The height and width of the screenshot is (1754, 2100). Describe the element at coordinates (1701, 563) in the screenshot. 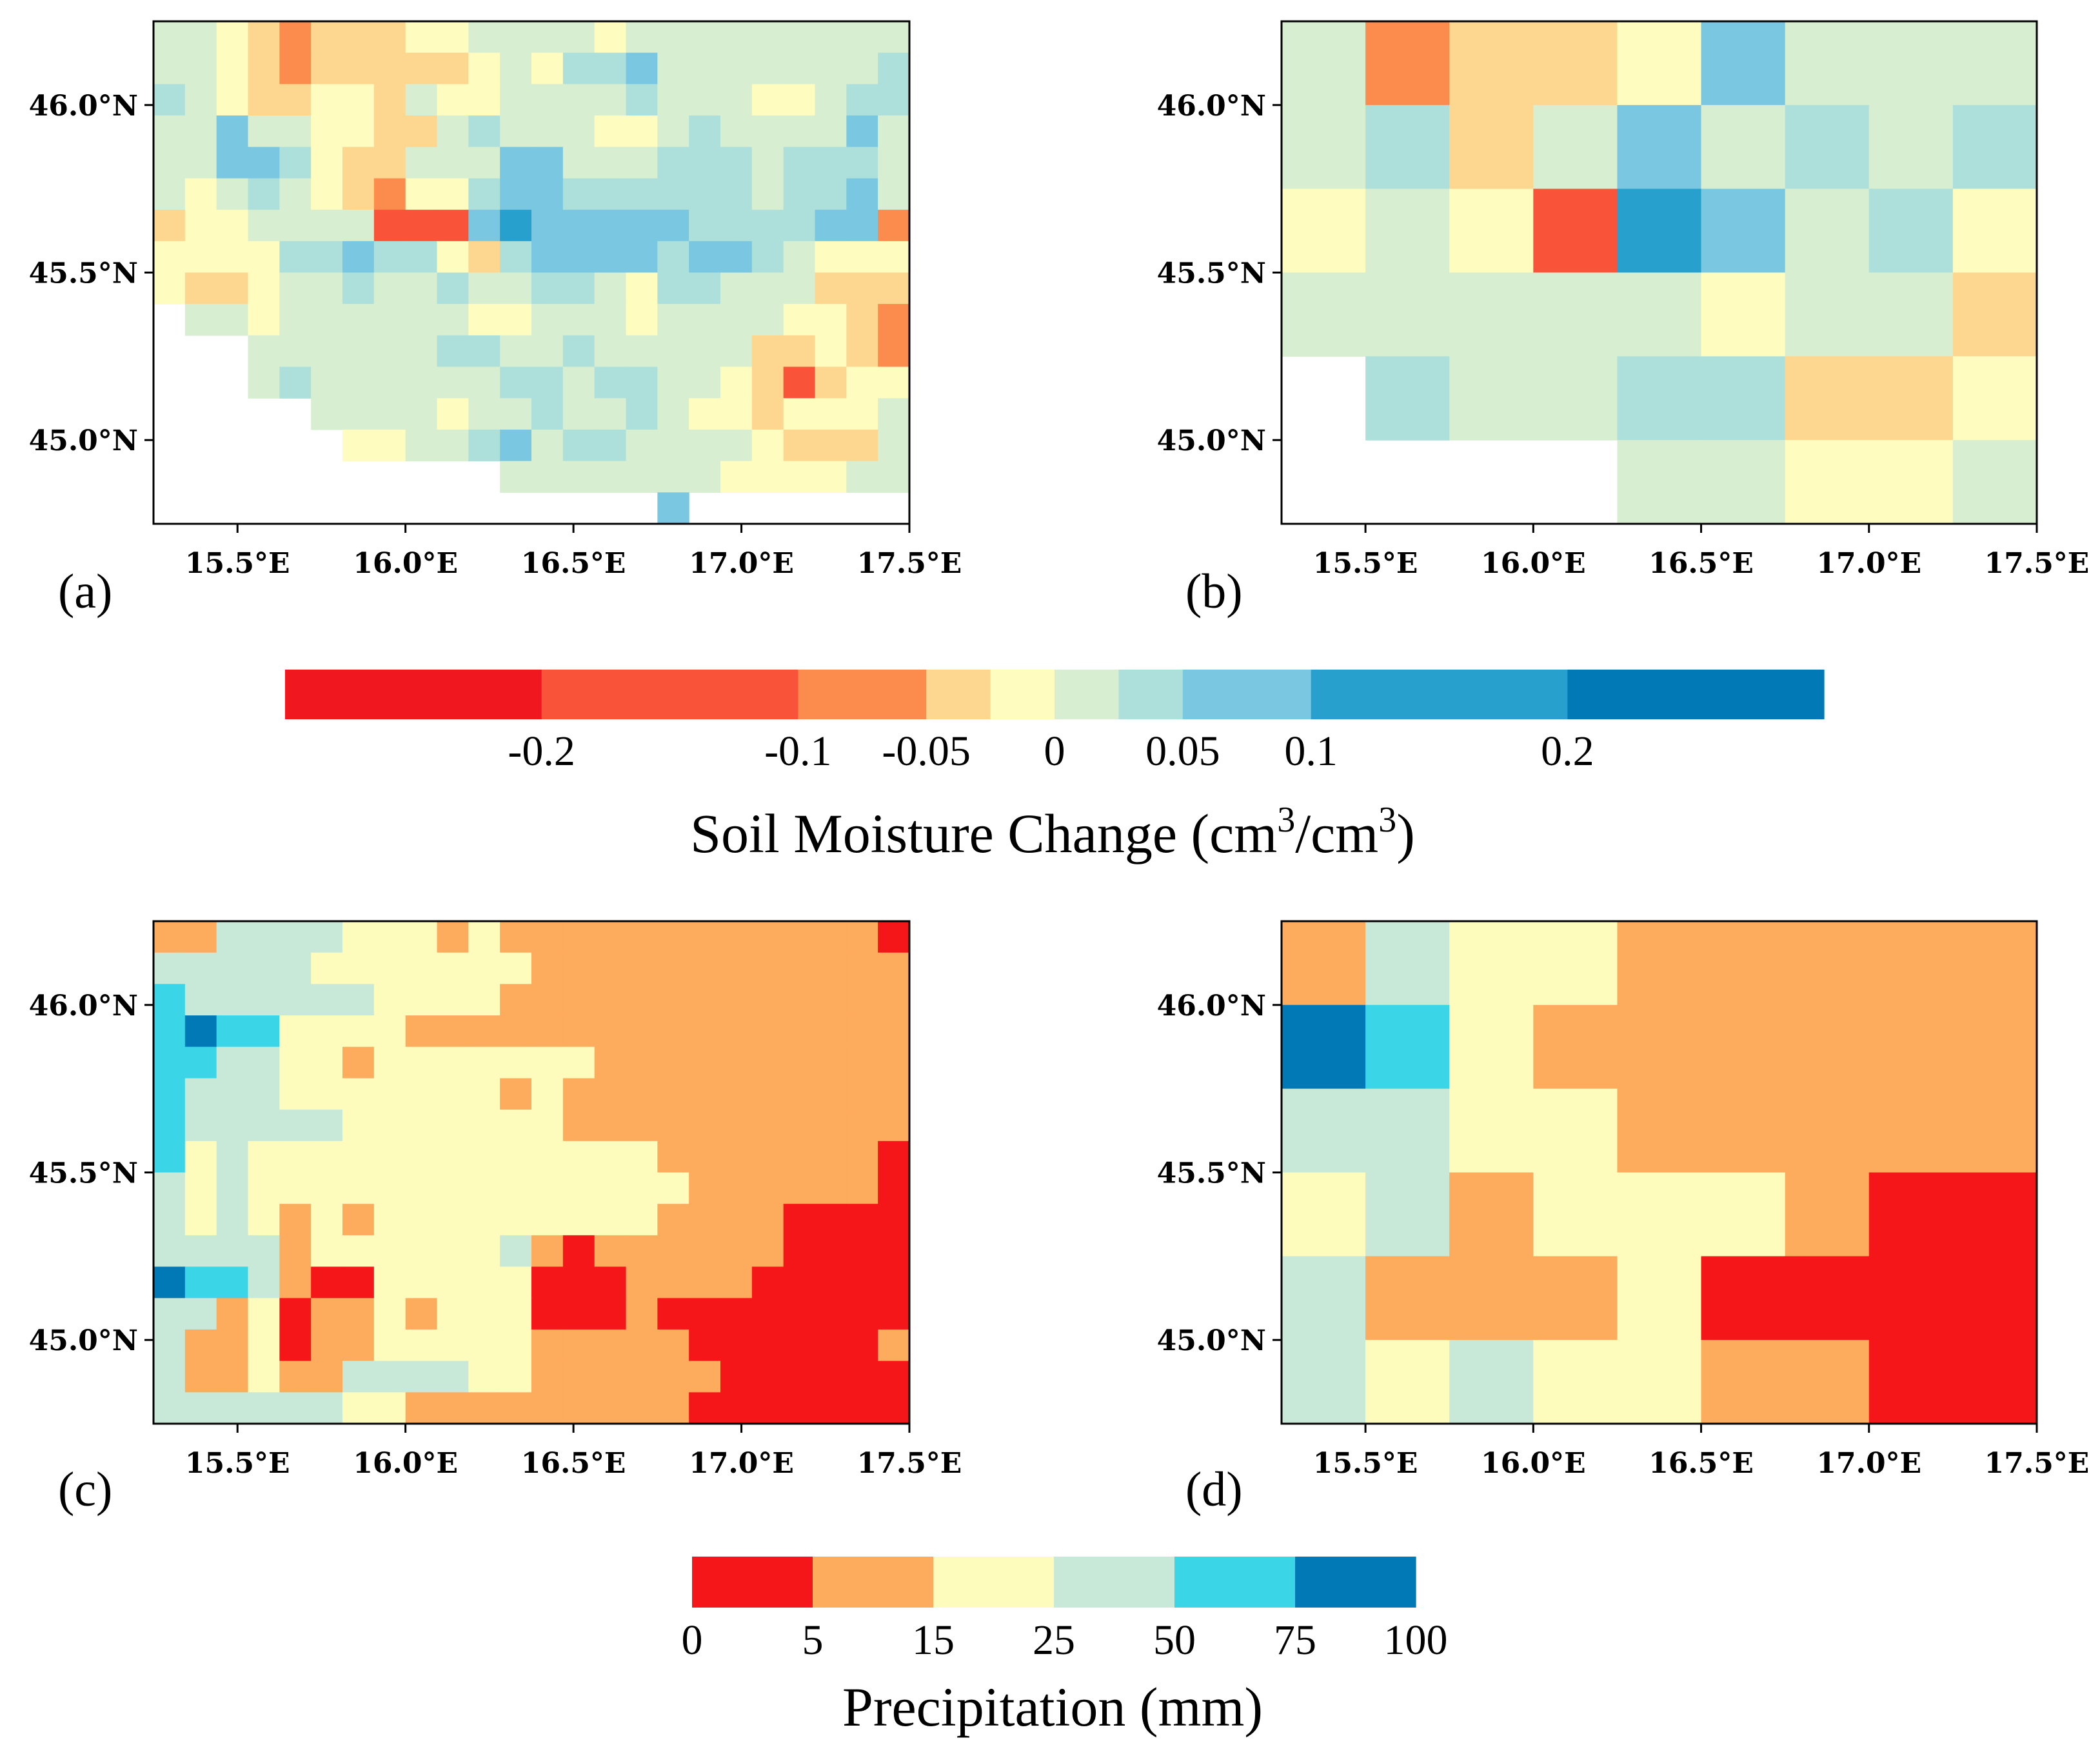

I see `x-tick-label: 16.5°E` at that location.